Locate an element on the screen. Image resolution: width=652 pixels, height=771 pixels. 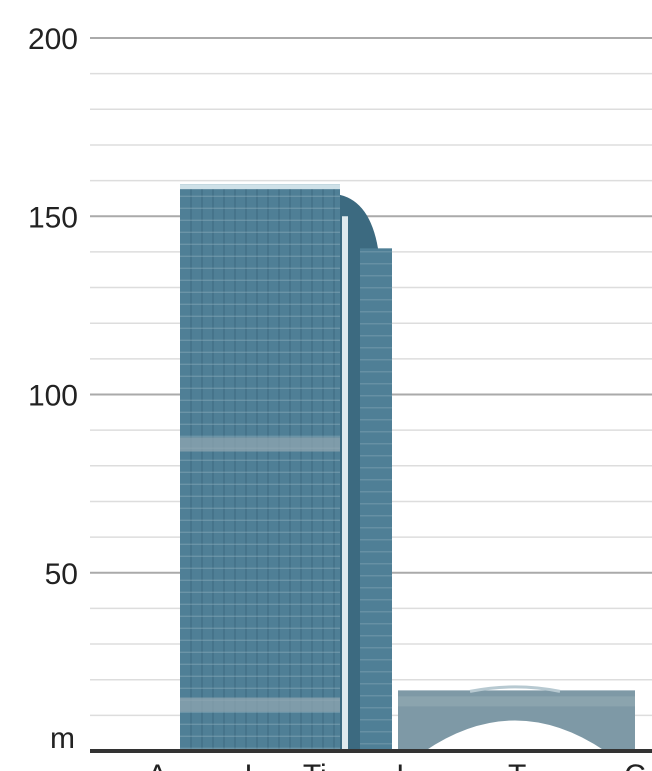
crown is located at coordinates (260, 187).